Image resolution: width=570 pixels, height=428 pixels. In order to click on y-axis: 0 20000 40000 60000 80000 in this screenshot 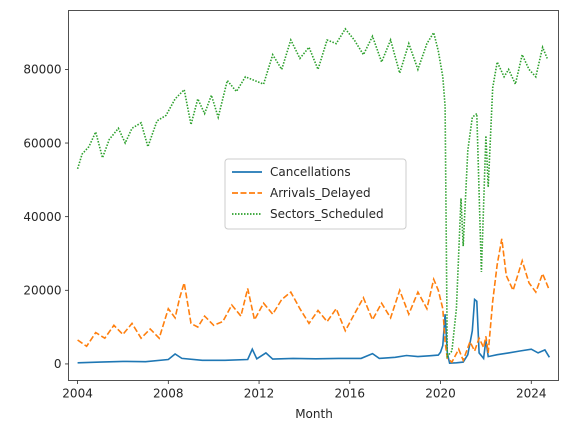, I will do `click(46, 217)`.